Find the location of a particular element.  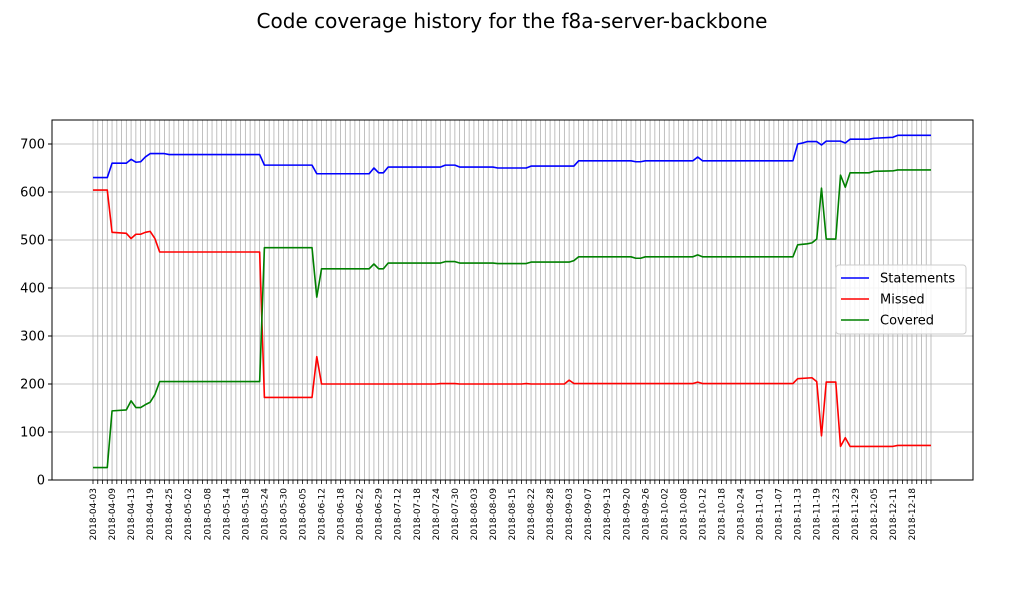

x-tick-label: 2018-11-23 is located at coordinates (837, 514).